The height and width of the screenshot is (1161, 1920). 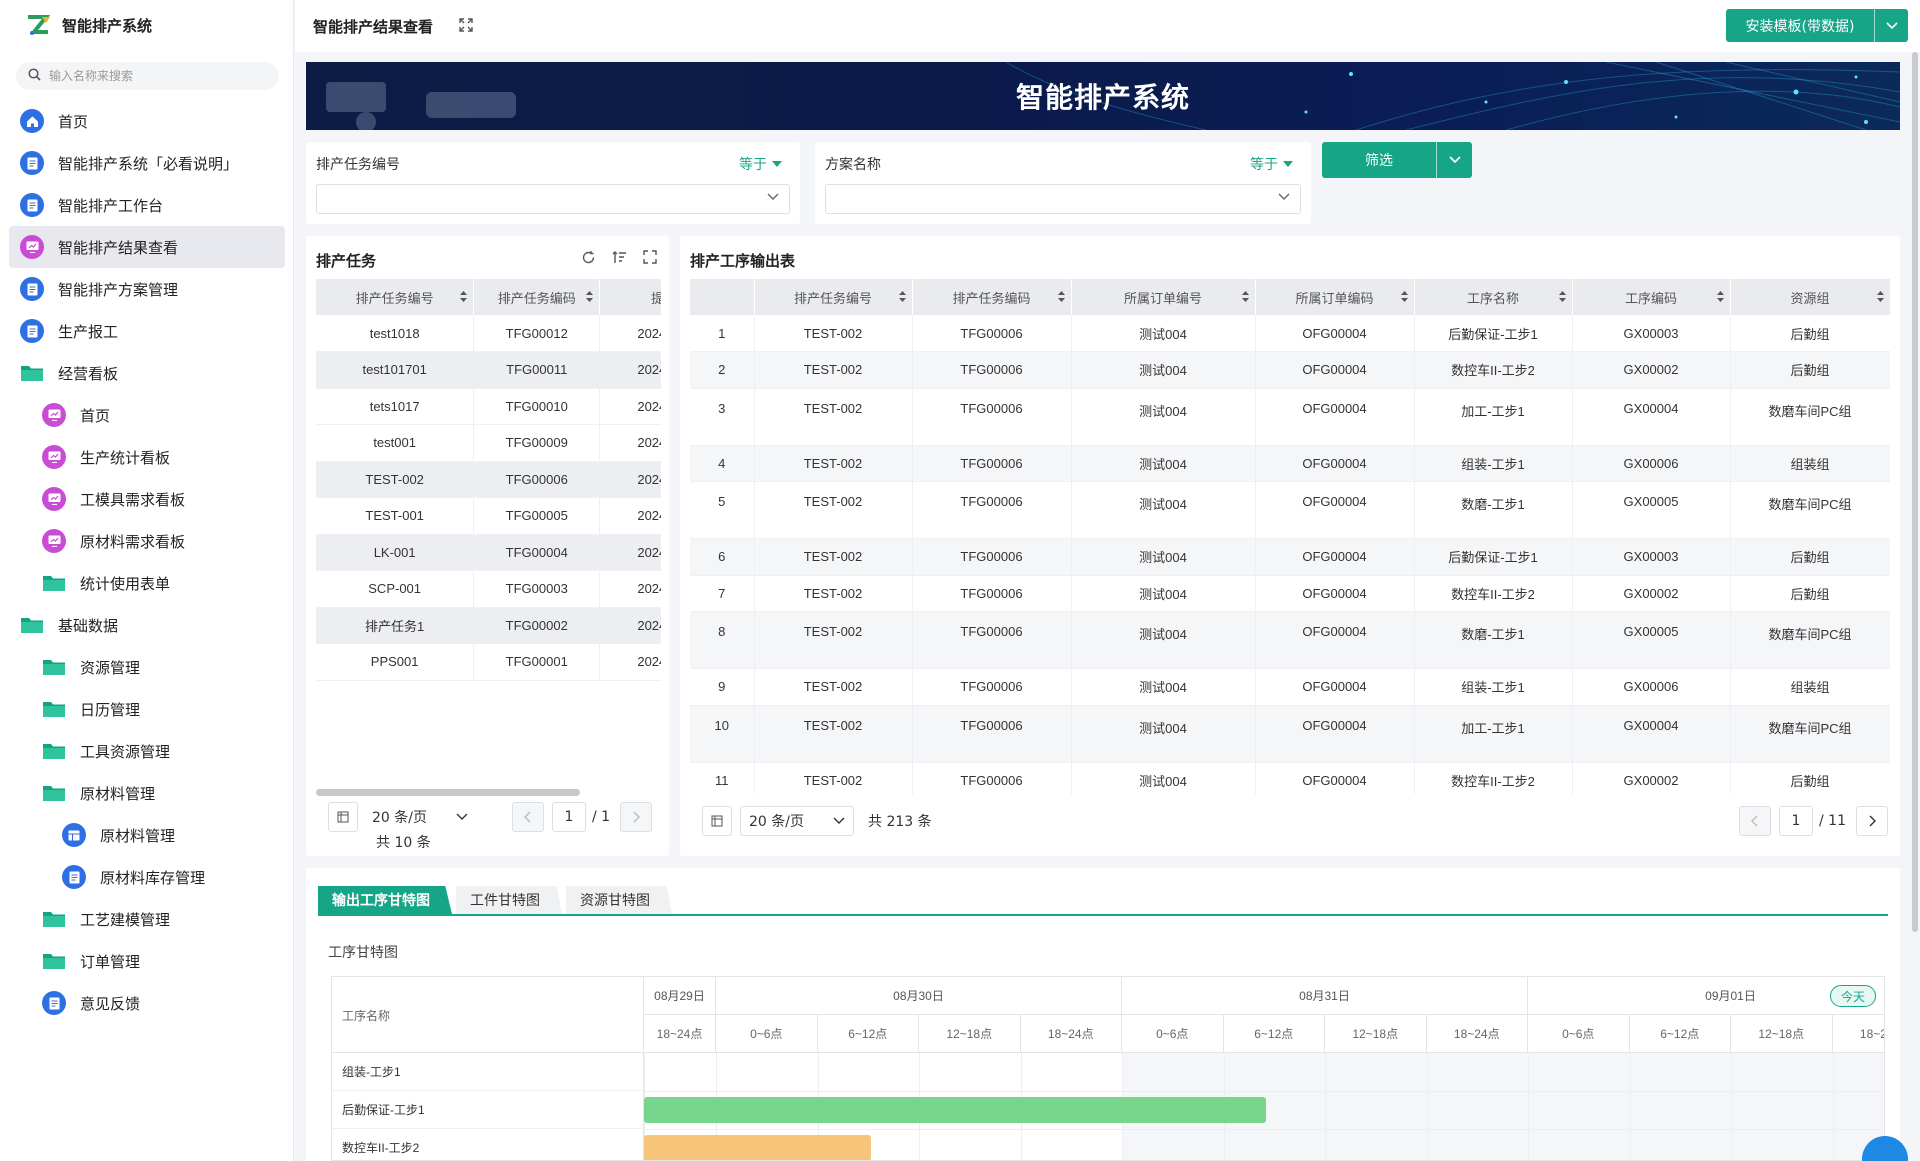 What do you see at coordinates (448, 792) in the screenshot?
I see `horizontal-scrollbar` at bounding box center [448, 792].